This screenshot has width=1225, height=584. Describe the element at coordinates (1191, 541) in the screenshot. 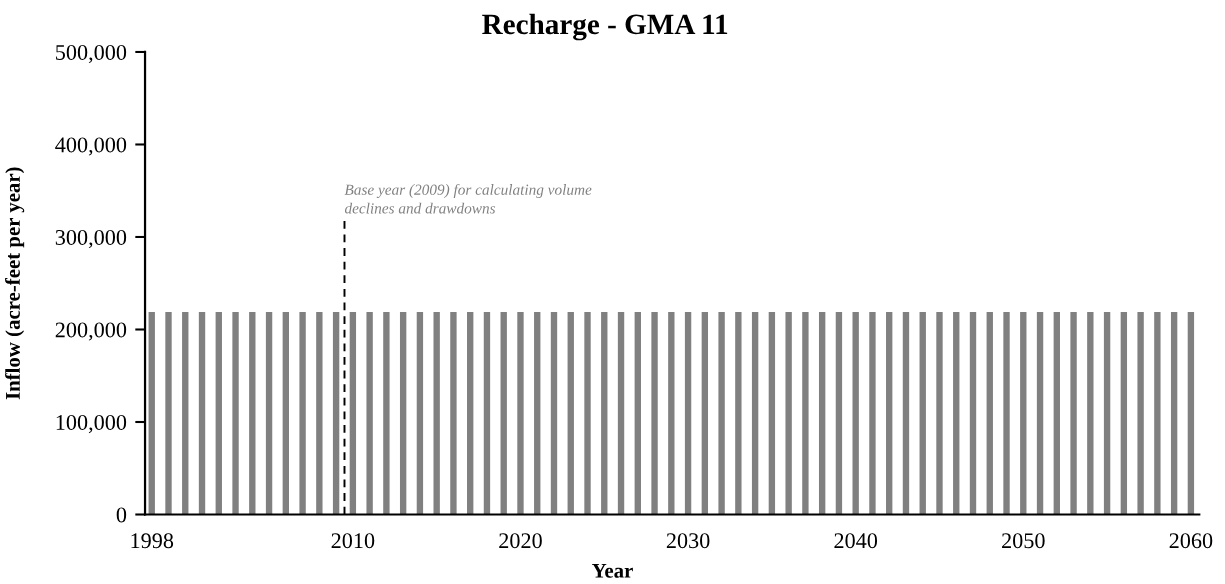

I see `x-tick-label: 2060` at that location.